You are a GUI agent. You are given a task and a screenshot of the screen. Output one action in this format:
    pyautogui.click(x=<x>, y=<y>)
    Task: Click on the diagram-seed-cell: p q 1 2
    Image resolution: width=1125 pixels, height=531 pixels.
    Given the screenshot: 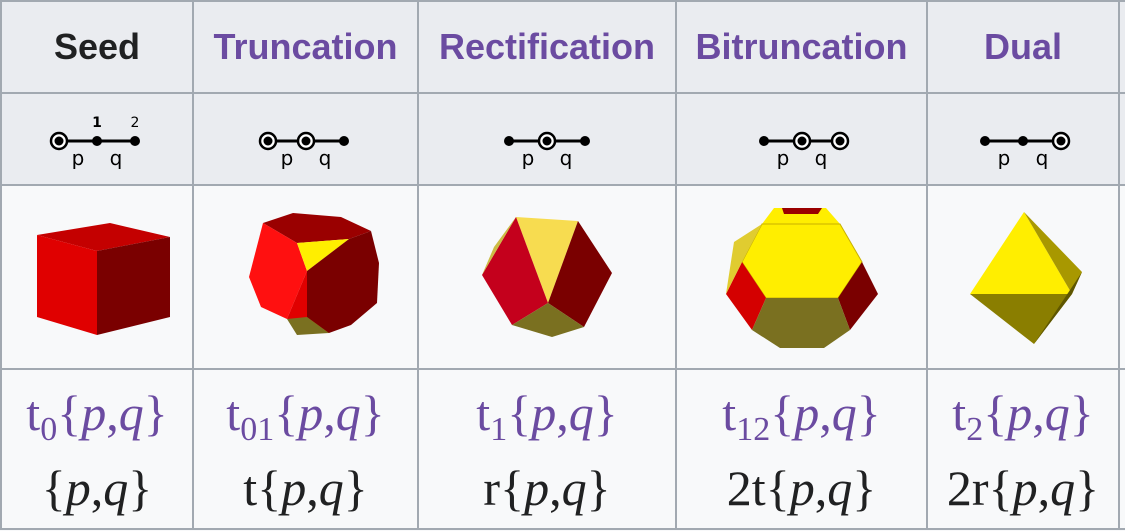 What is the action you would take?
    pyautogui.click(x=97, y=139)
    